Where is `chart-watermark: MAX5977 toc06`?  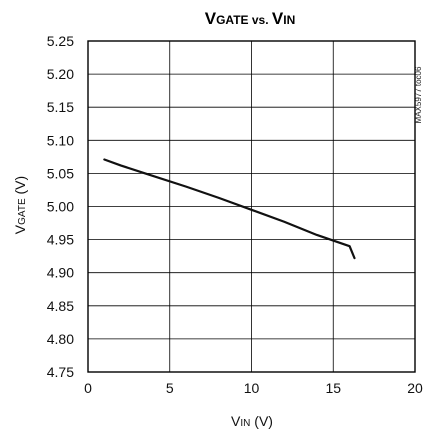
chart-watermark: MAX5977 toc06 is located at coordinates (418, 94).